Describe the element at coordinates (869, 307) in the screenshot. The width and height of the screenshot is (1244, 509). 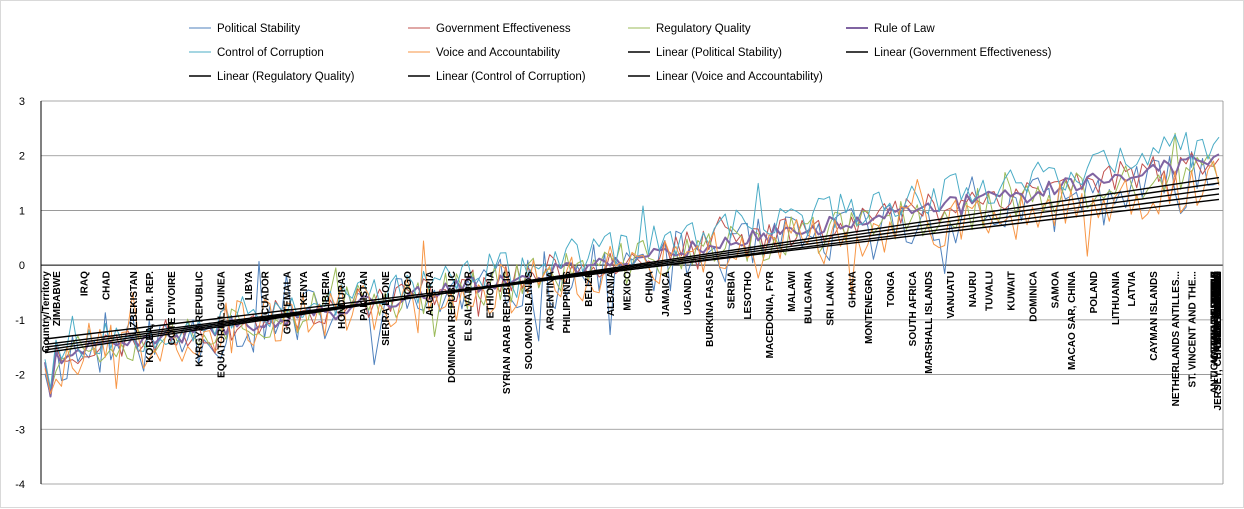
I see `x-category-label: MONTENEGRO` at that location.